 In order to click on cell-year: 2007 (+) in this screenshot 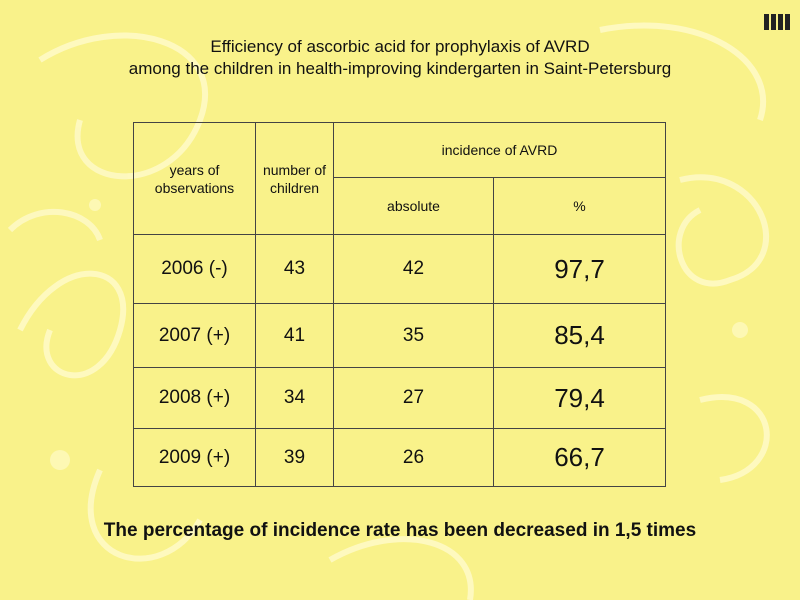, I will do `click(194, 335)`.